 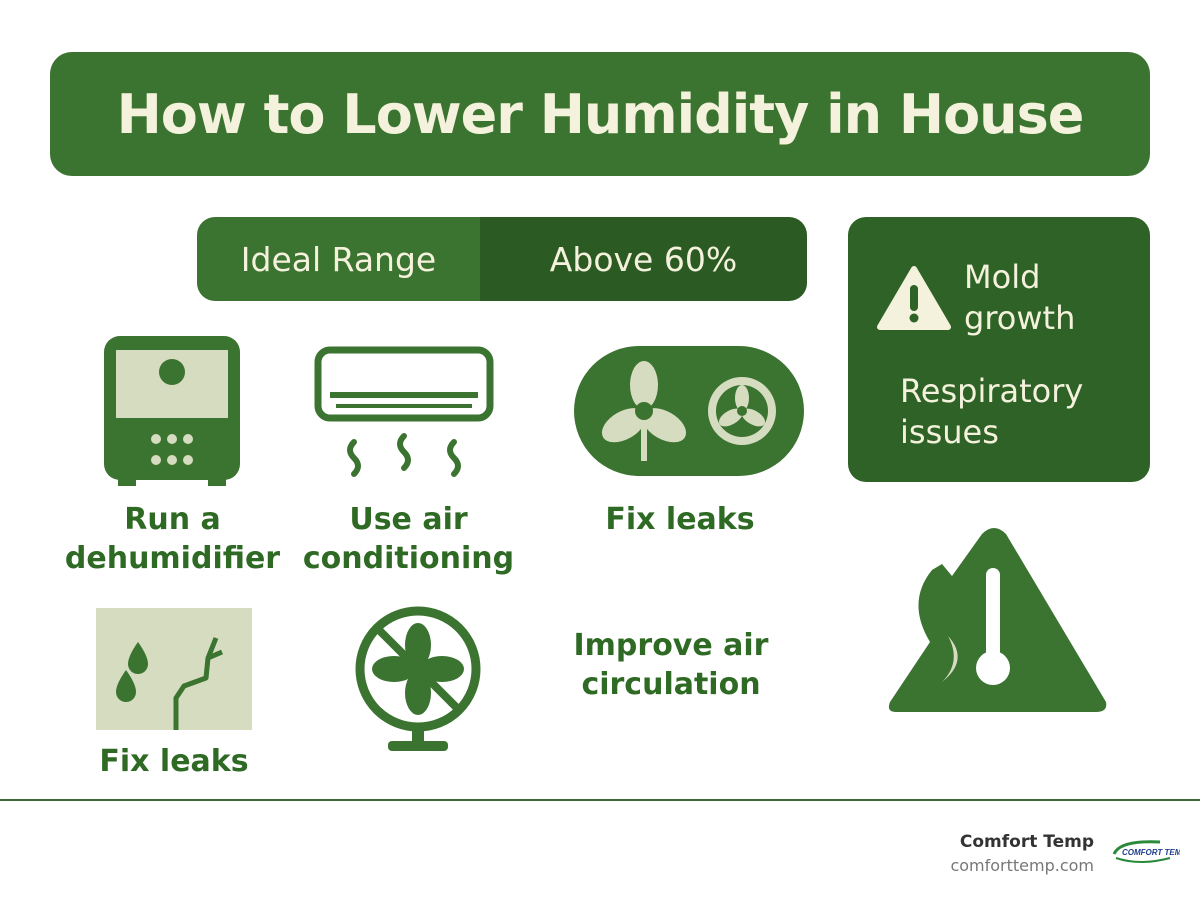 What do you see at coordinates (172, 539) in the screenshot?
I see `tip-dehumidifier: Run a dehumidifier` at bounding box center [172, 539].